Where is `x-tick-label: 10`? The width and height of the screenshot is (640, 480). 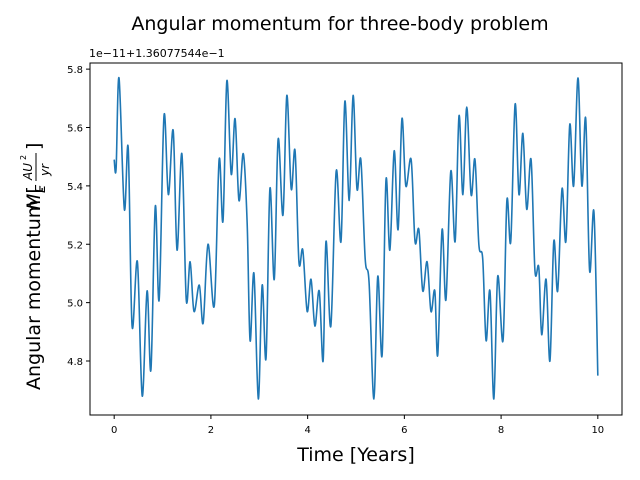
x-tick-label: 10 is located at coordinates (597, 430).